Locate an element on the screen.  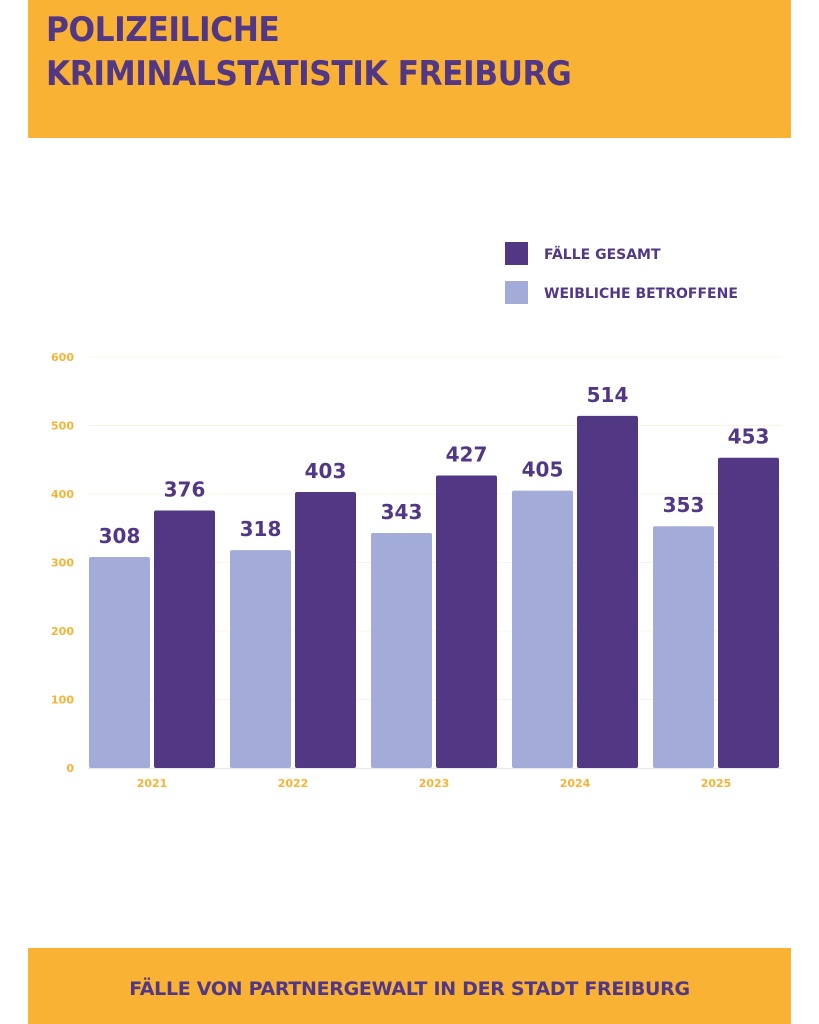
y-tick-label: 300 is located at coordinates (62, 563).